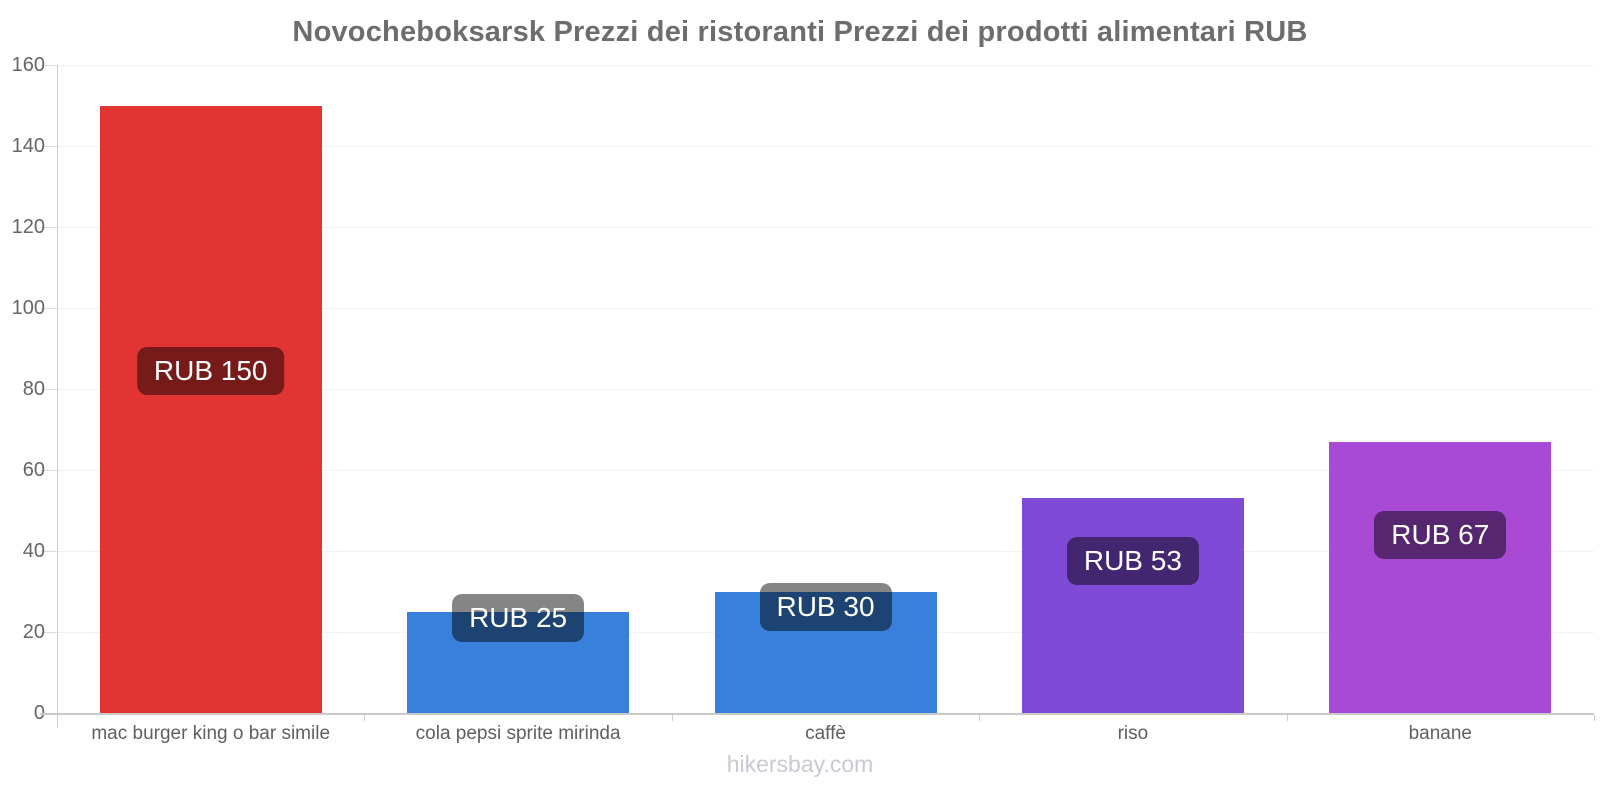 Image resolution: width=1600 pixels, height=800 pixels. I want to click on x-axis-label: riso, so click(1133, 733).